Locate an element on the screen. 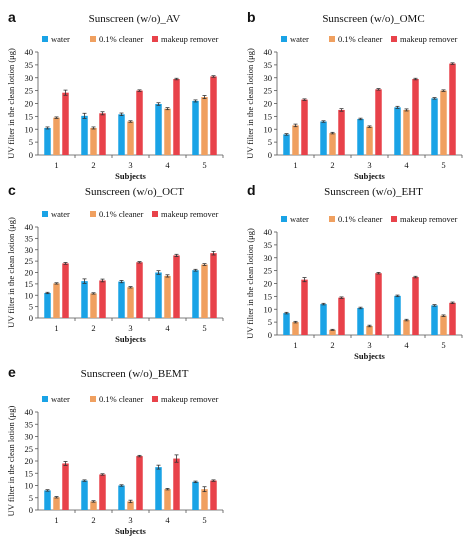 Image resolution: width=474 pixels, height=545 pixels. panel-letter: a is located at coordinates (12, 17).